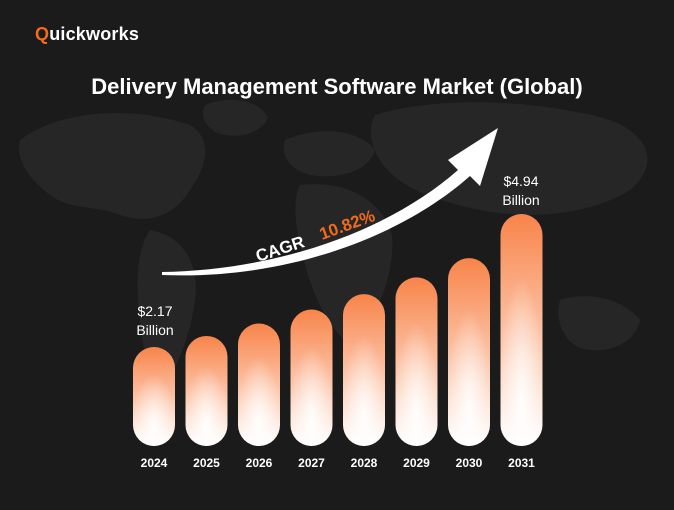  Describe the element at coordinates (330, 202) in the screenshot. I see `growth-arrow` at that location.